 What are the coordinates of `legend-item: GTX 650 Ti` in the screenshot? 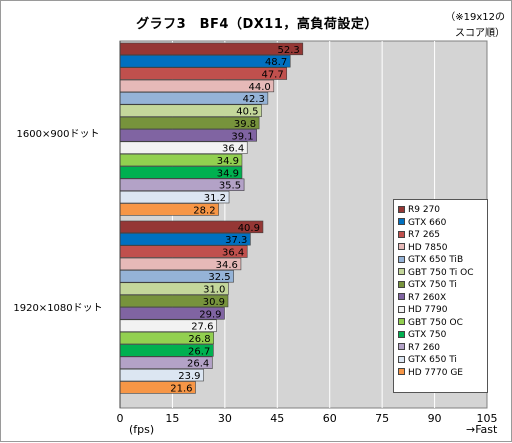 It's located at (442, 360).